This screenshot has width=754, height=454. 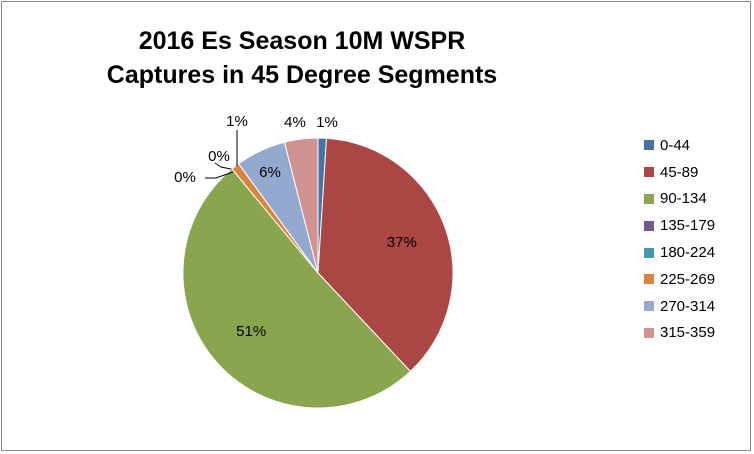 What do you see at coordinates (402, 242) in the screenshot?
I see `data-label-45-89: 37%` at bounding box center [402, 242].